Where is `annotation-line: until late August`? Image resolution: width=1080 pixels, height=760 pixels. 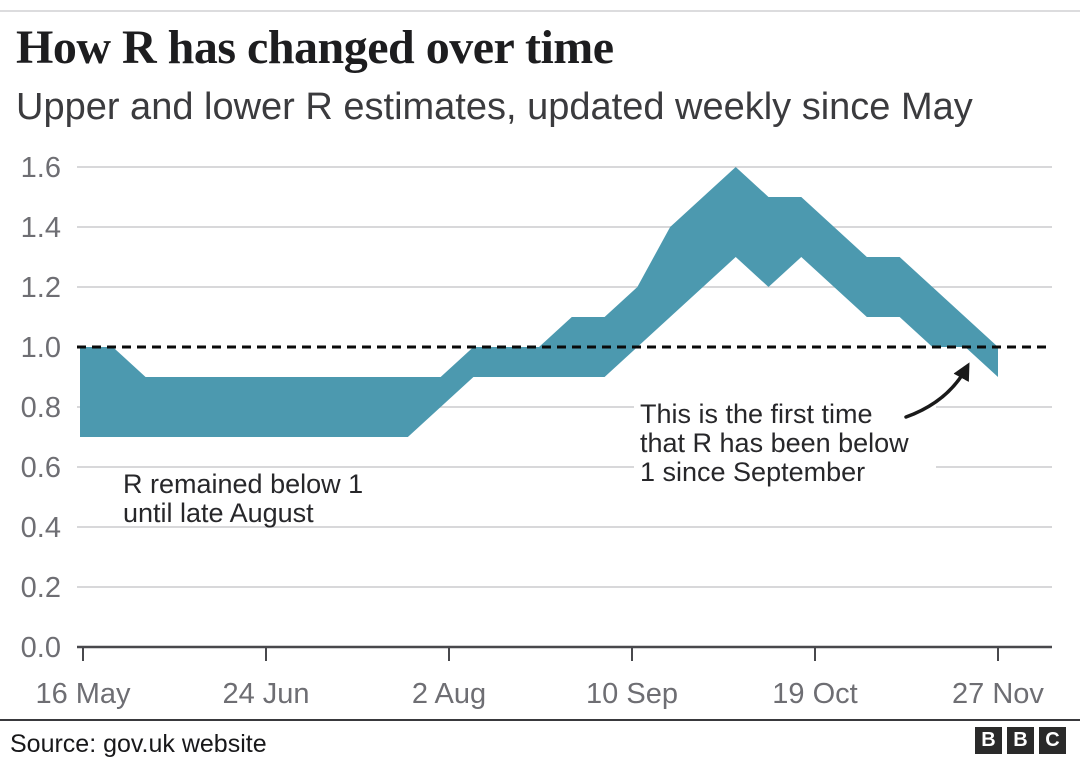 annotation-line: until late August is located at coordinates (218, 513).